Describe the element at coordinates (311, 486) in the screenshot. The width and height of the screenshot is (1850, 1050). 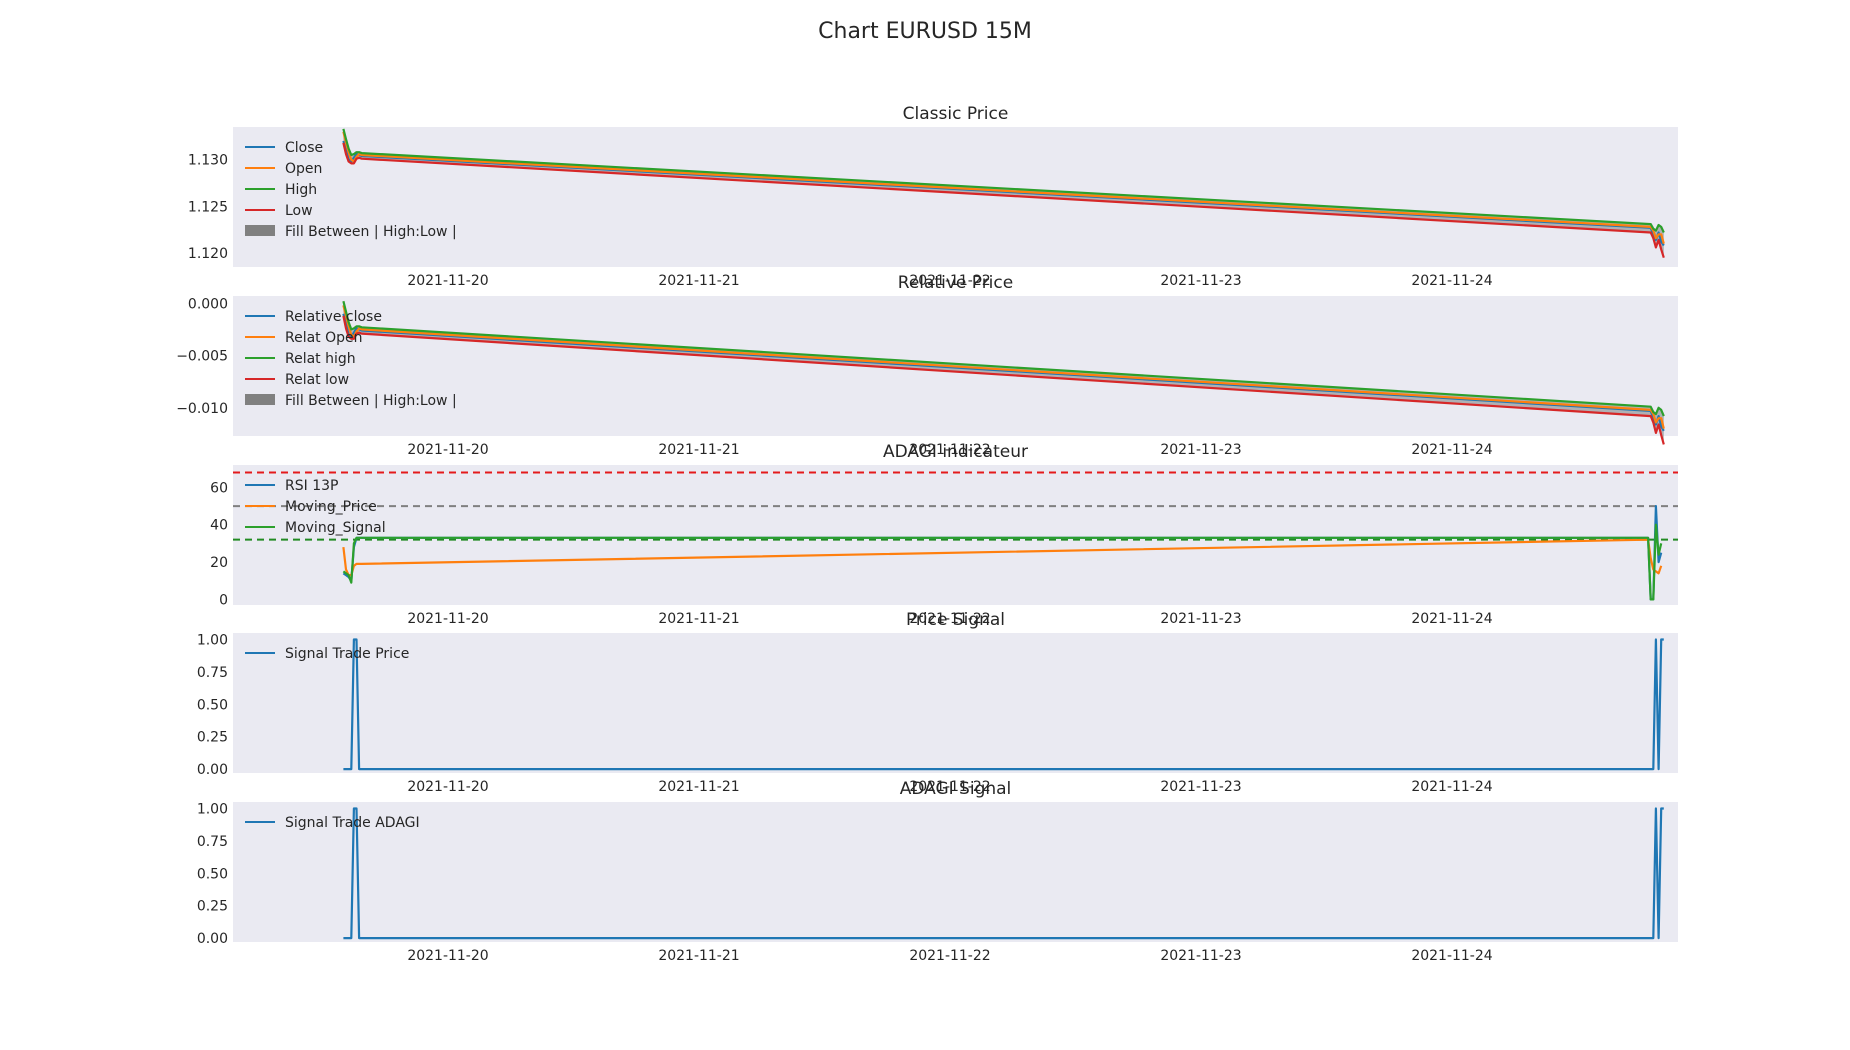
I see `legend-label: RSI 13P` at that location.